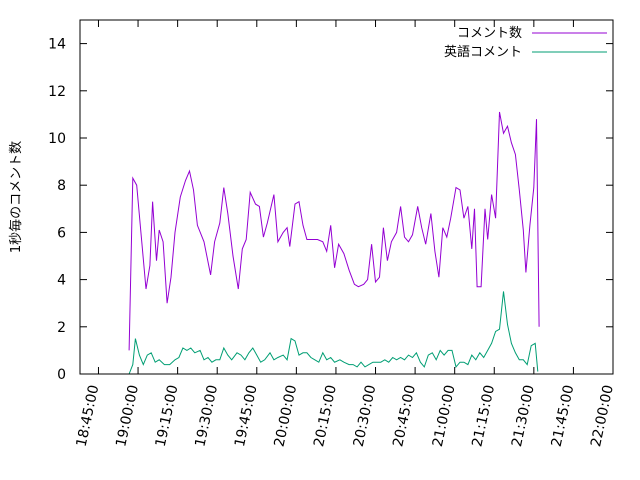 This screenshot has height=480, width=640. Describe the element at coordinates (57, 45) in the screenshot. I see `y-tick-label: 14` at that location.